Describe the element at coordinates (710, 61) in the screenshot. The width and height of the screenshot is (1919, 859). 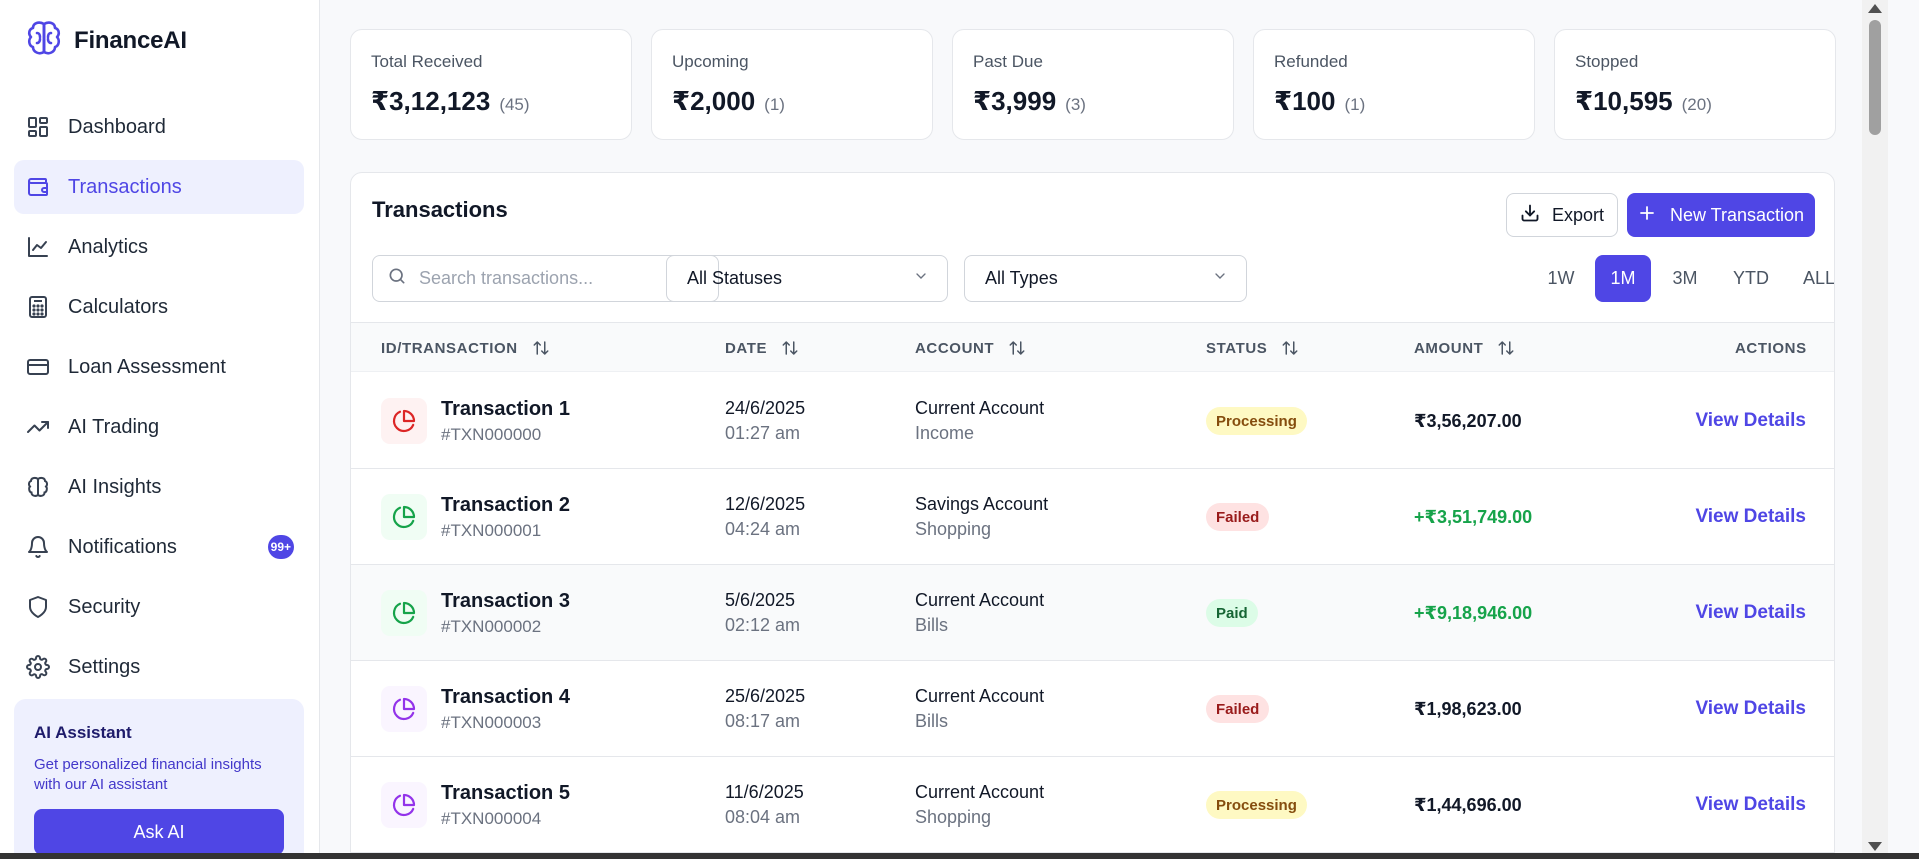
I see `summary-card-label: Upcoming` at that location.